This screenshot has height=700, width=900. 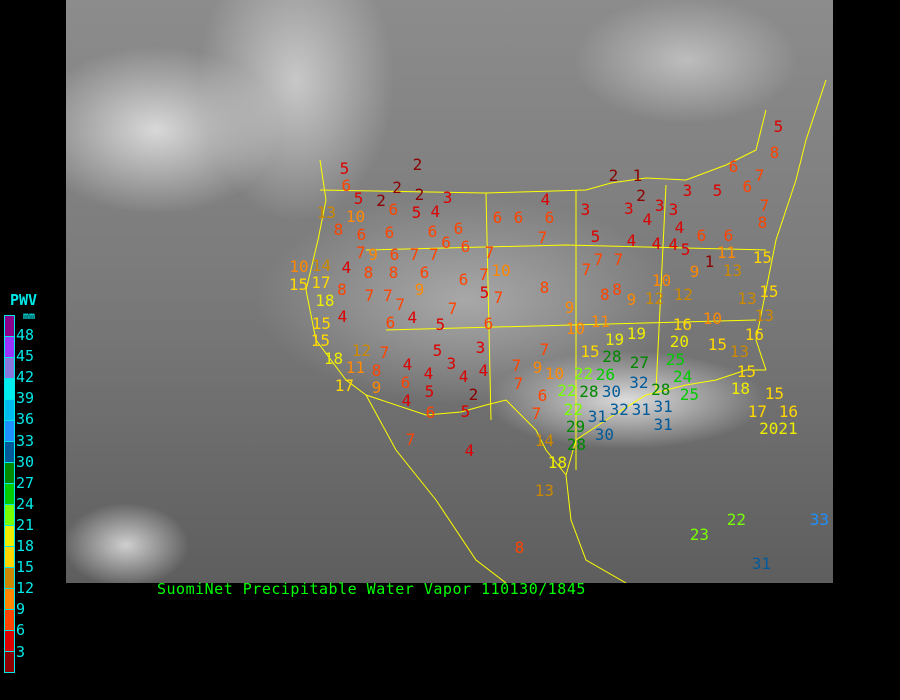 What do you see at coordinates (689, 394) in the screenshot?
I see `pwv-station-value: 25` at bounding box center [689, 394].